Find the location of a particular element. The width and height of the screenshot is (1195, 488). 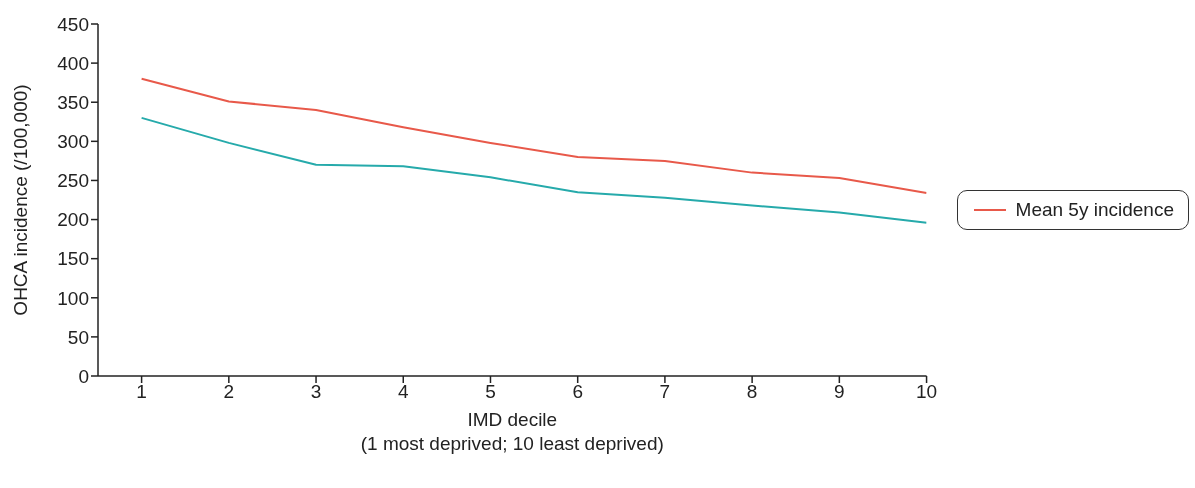

y-axis-title: OHCA incidence (/100,000) is located at coordinates (20, 200).